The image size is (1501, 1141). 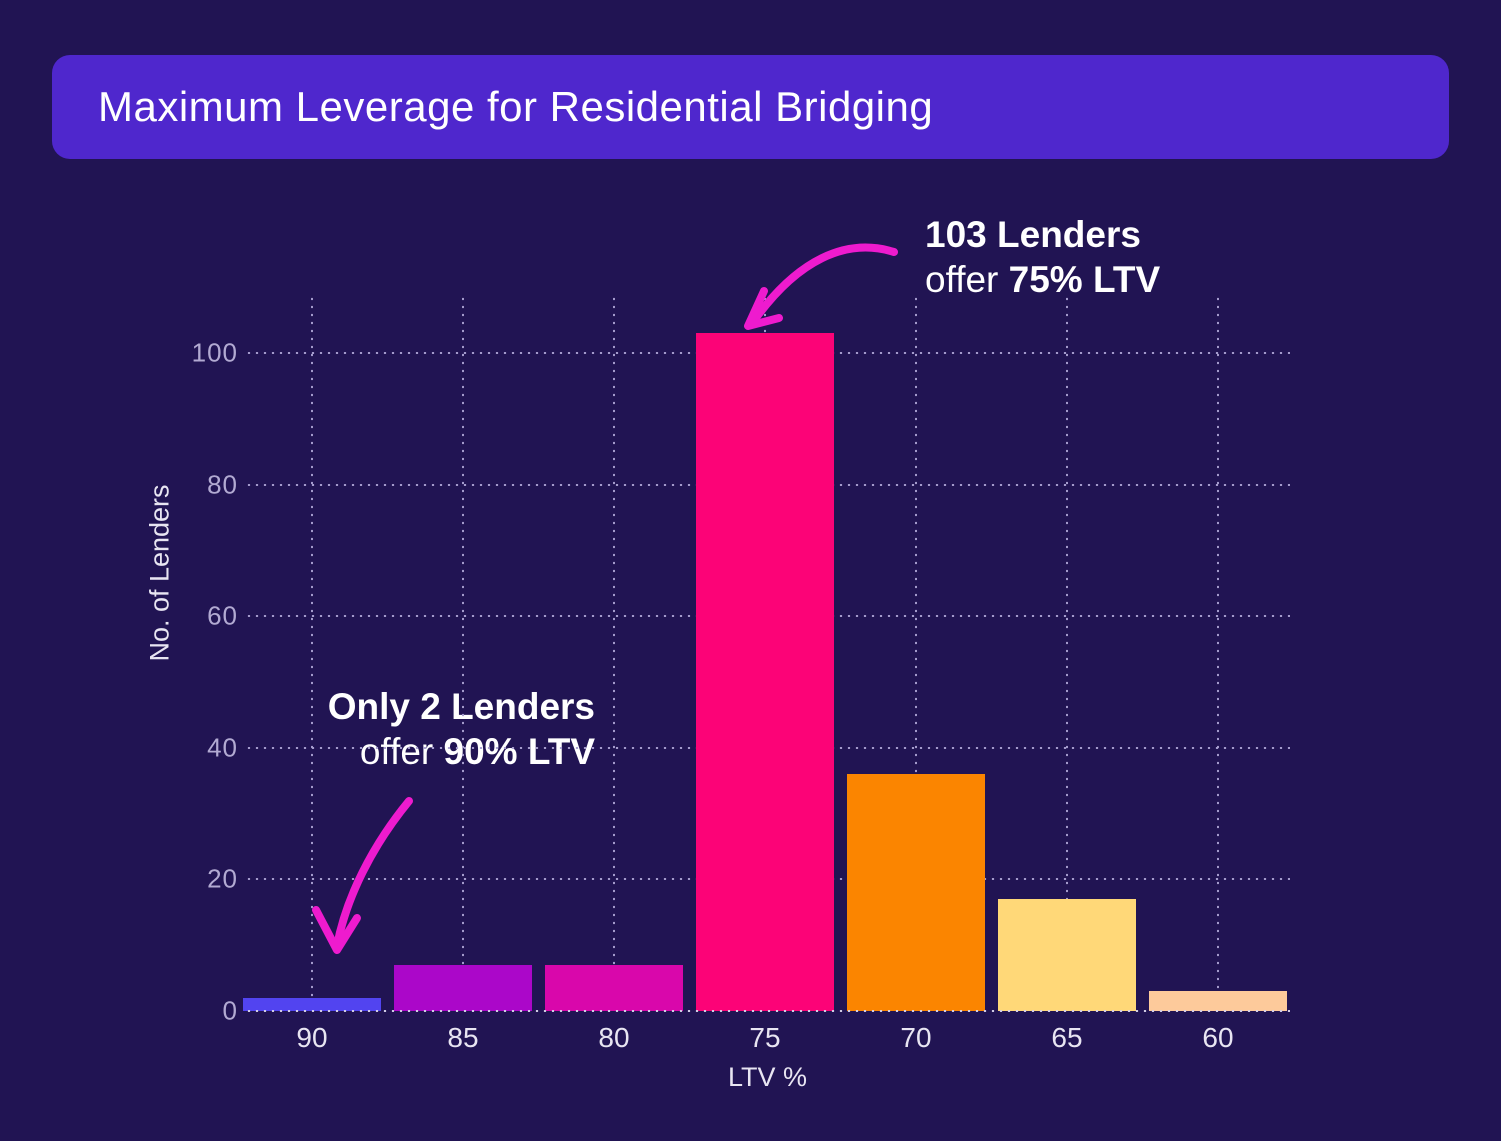 I want to click on x-tick-label-70: 70, so click(x=916, y=1037).